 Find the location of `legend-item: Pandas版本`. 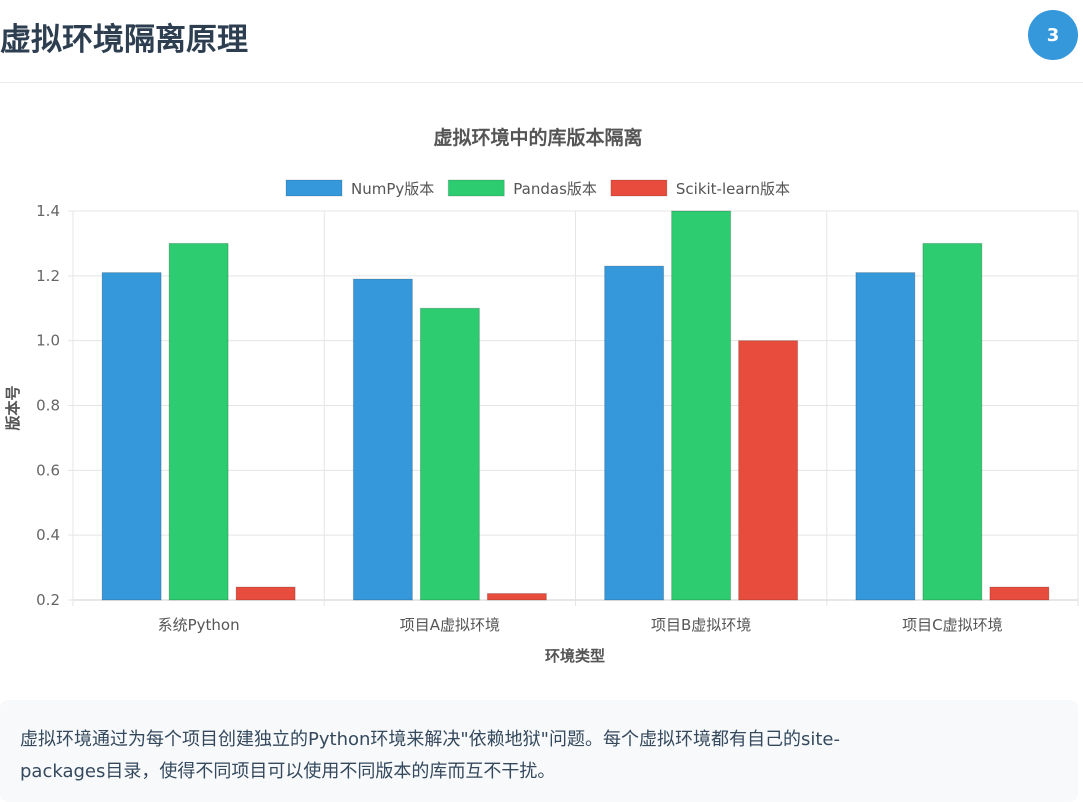

legend-item: Pandas版本 is located at coordinates (522, 188).